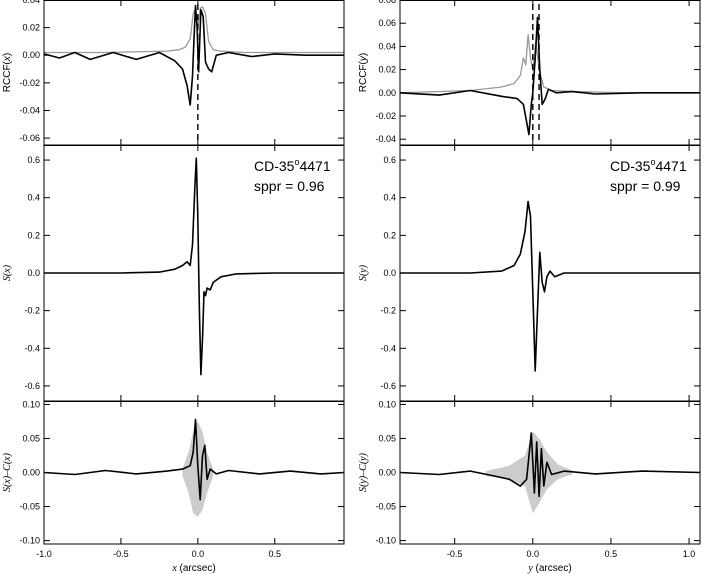 This screenshot has width=703, height=574. Describe the element at coordinates (29, 83) in the screenshot. I see `ytick-label-left-top-3: -0.02` at that location.